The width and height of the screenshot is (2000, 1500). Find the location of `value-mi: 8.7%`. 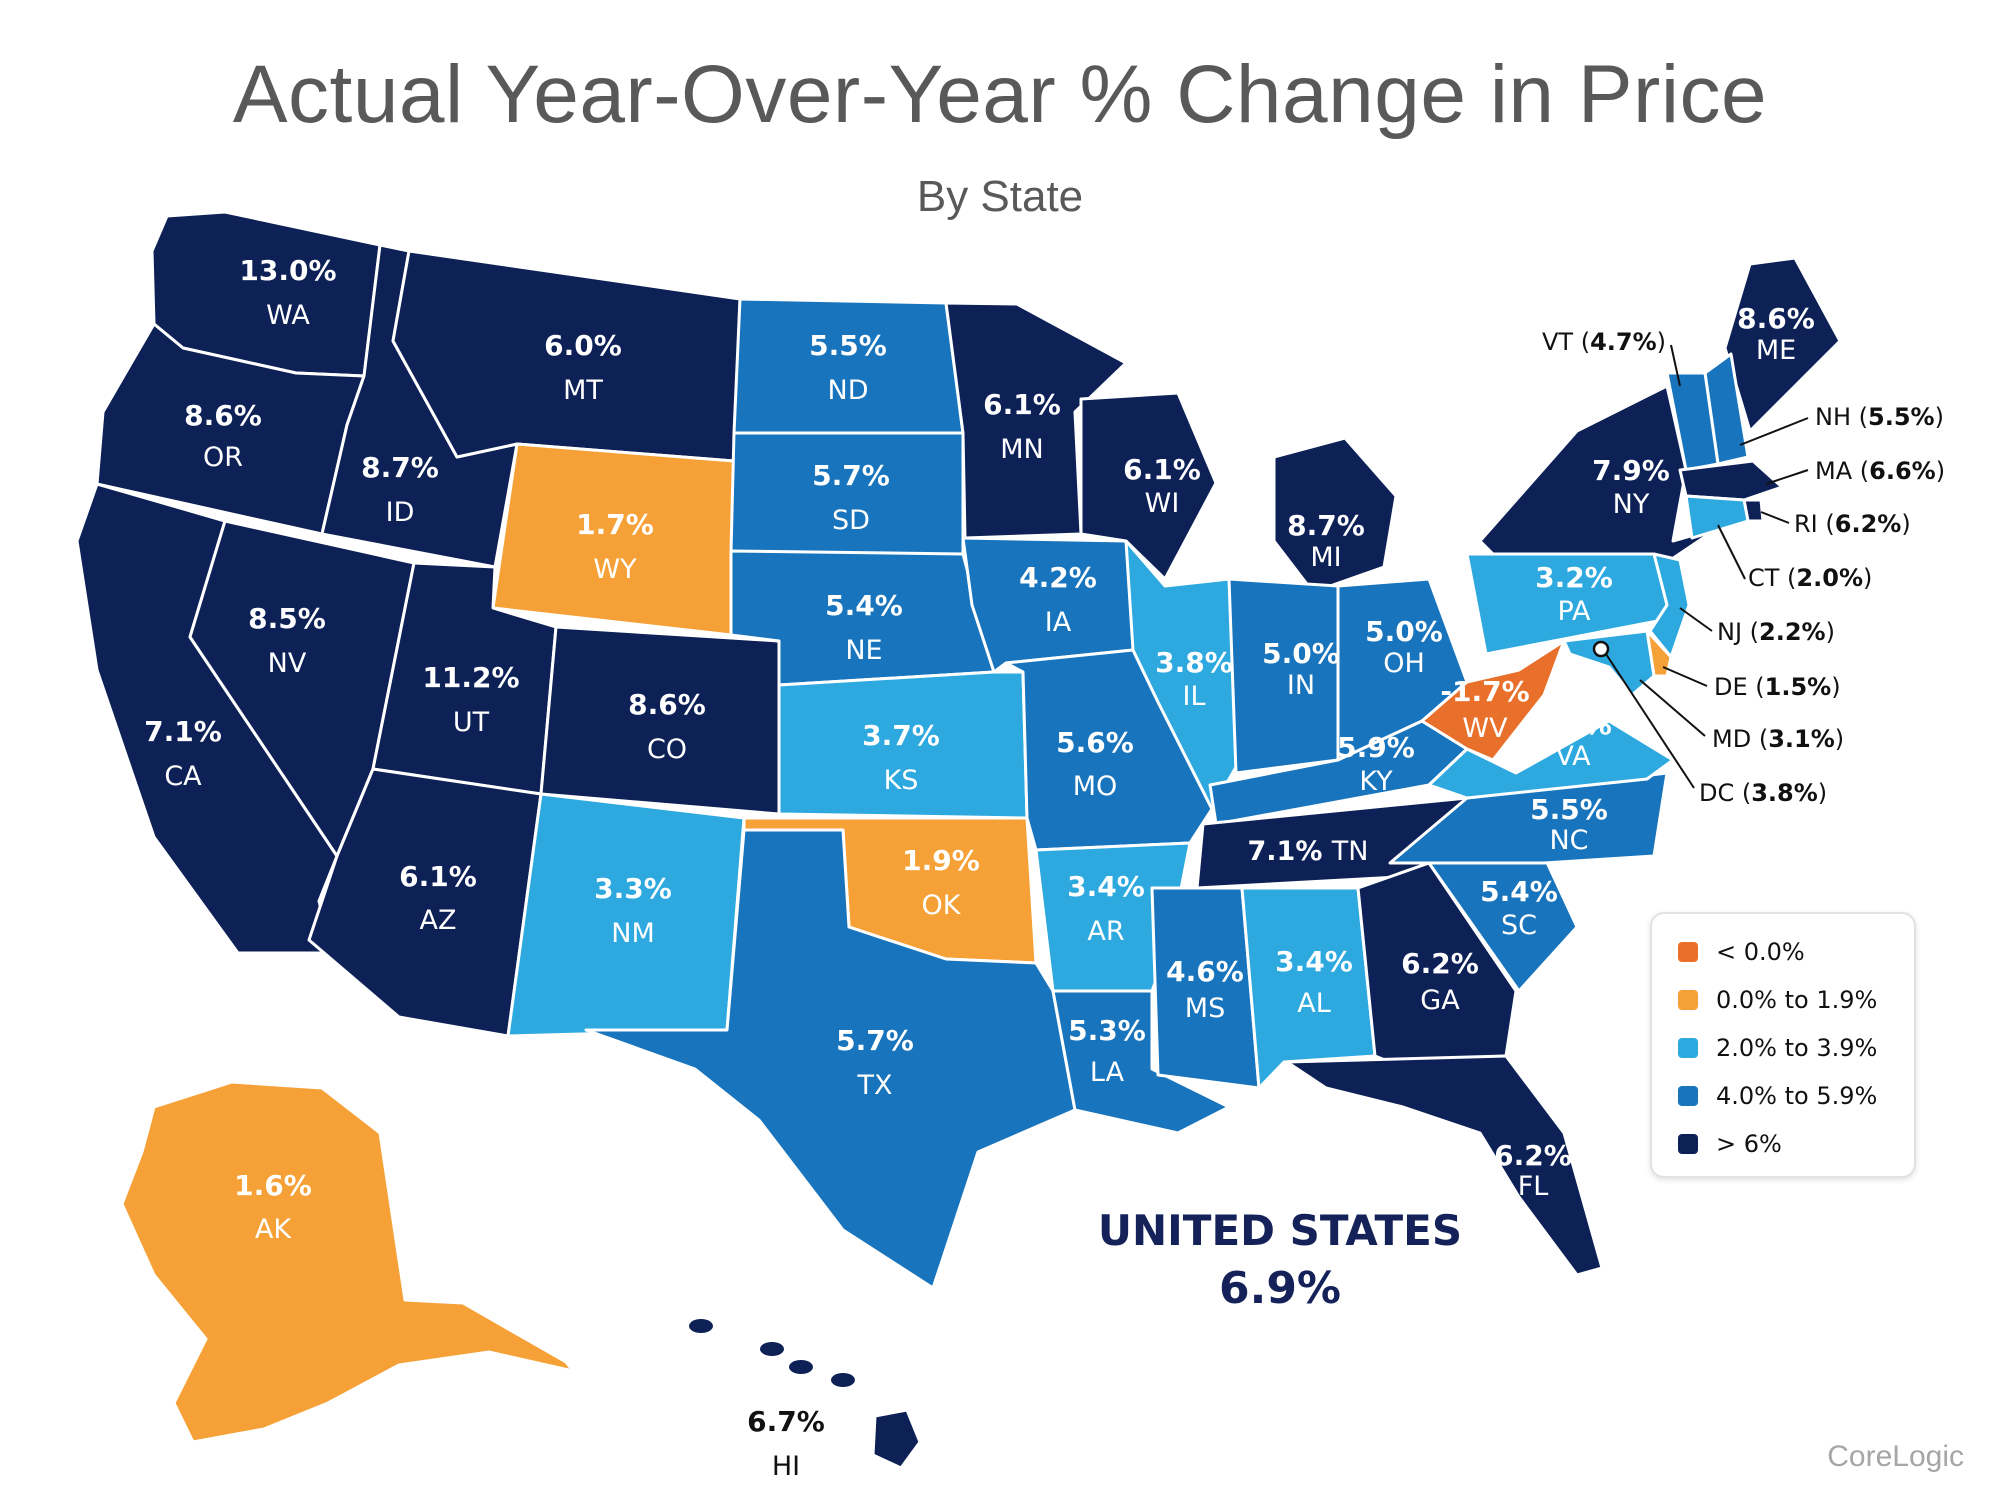

value-mi: 8.7% is located at coordinates (1326, 525).